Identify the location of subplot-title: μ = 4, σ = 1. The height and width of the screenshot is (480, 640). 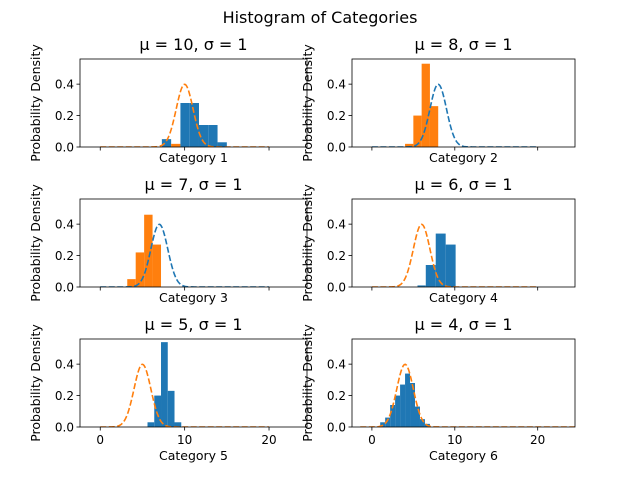
(463, 324).